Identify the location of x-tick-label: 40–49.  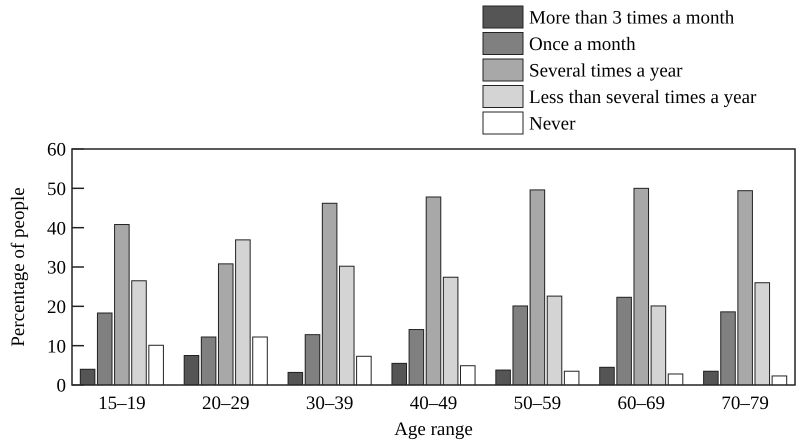
(434, 403).